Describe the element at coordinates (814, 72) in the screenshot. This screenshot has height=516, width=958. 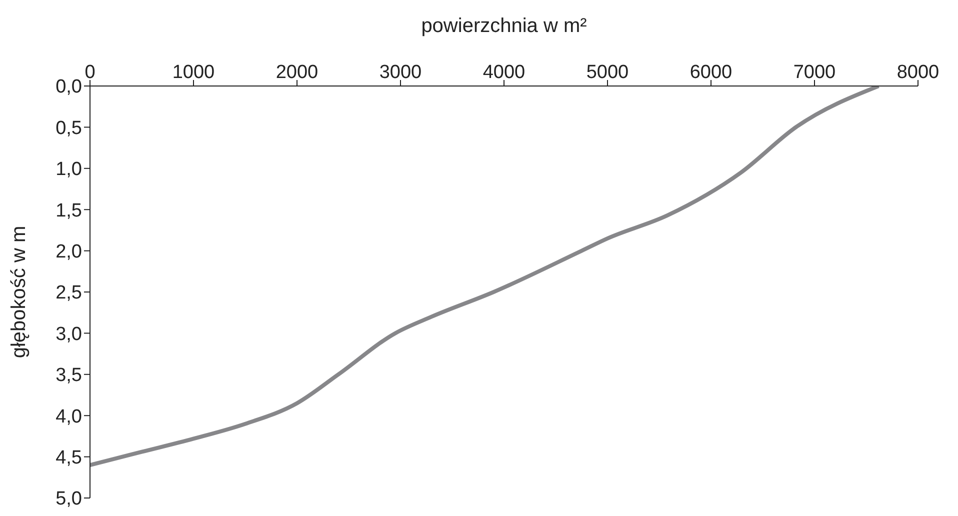
I see `x-tick-label: 7000` at that location.